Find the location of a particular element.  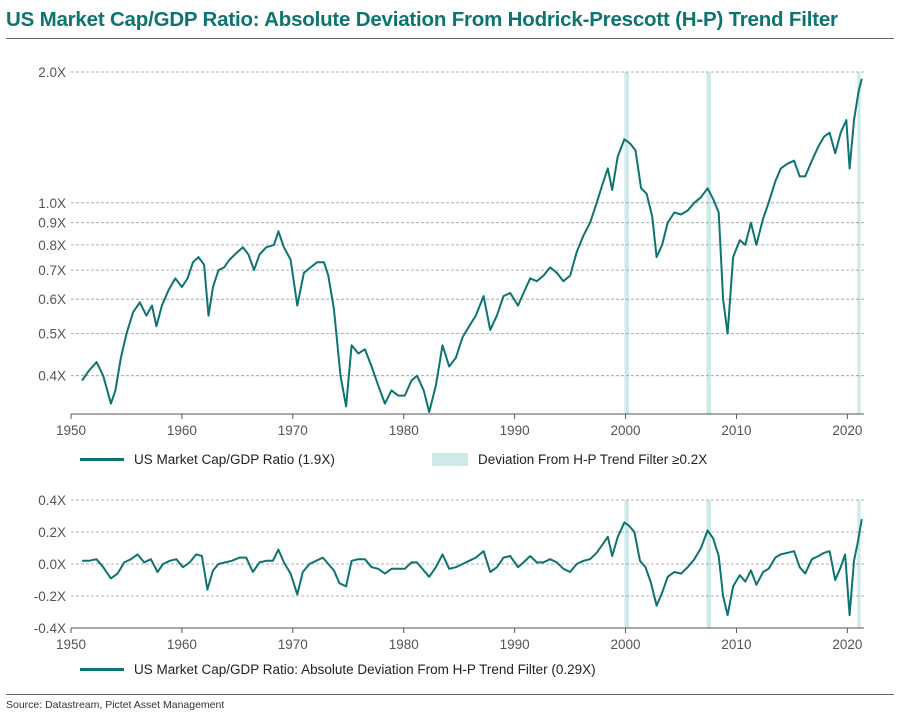

y-tick-label: 0.6X is located at coordinates (52, 299).